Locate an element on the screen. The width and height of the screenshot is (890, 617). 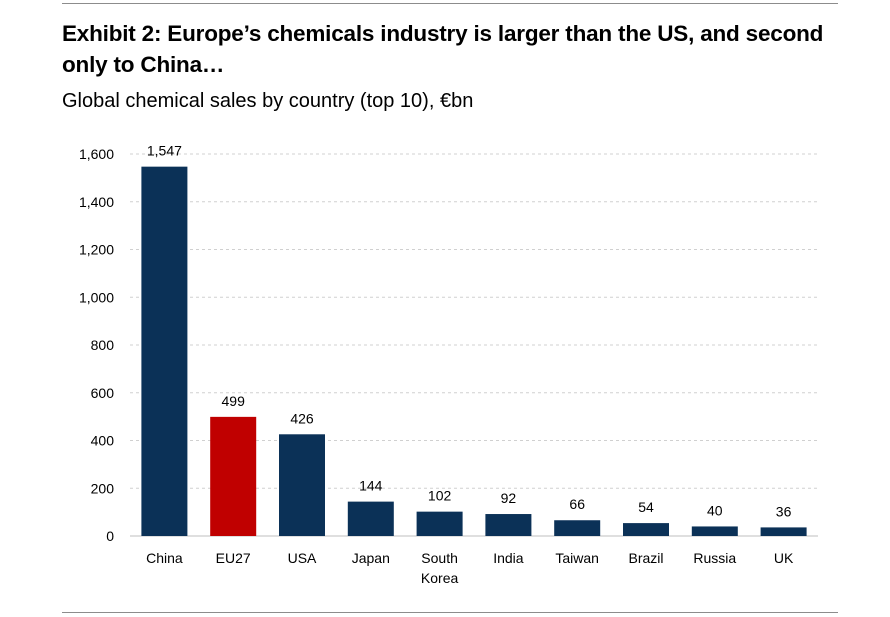
y-tick-label: 1,600 is located at coordinates (96, 154).